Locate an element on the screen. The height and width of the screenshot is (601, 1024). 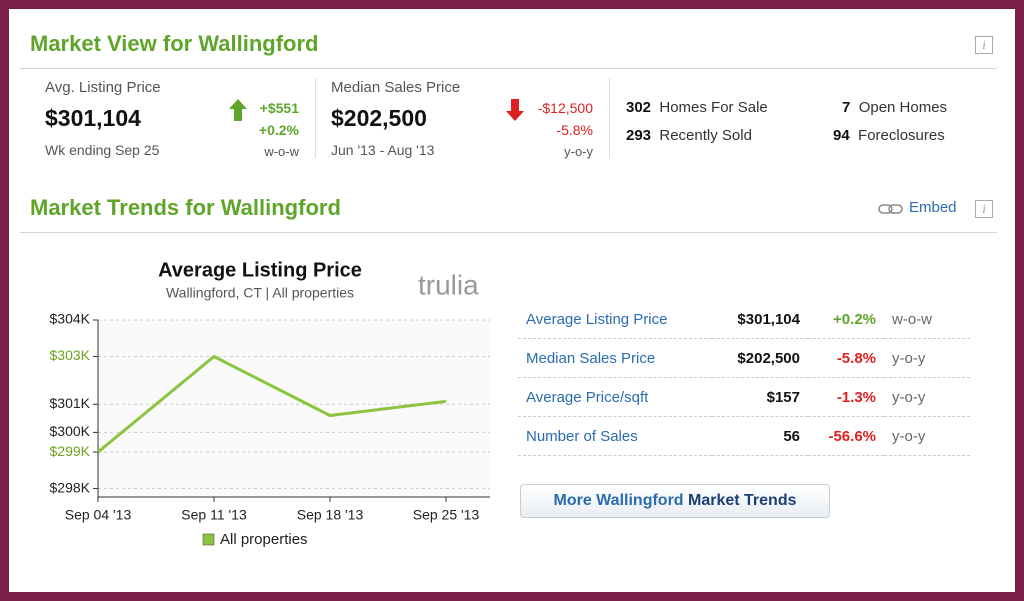
legend-swatch is located at coordinates (208, 539).